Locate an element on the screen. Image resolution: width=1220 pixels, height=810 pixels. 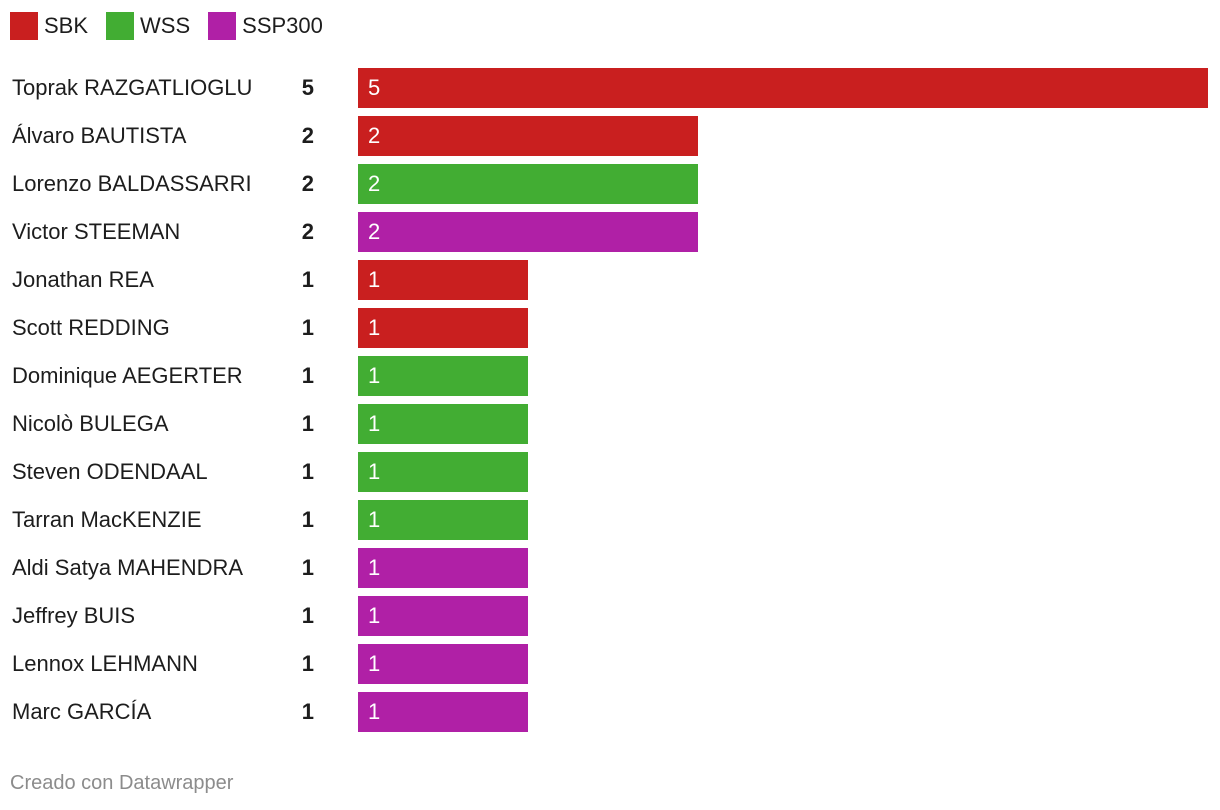
bar-value-label: 5 is located at coordinates (374, 87).